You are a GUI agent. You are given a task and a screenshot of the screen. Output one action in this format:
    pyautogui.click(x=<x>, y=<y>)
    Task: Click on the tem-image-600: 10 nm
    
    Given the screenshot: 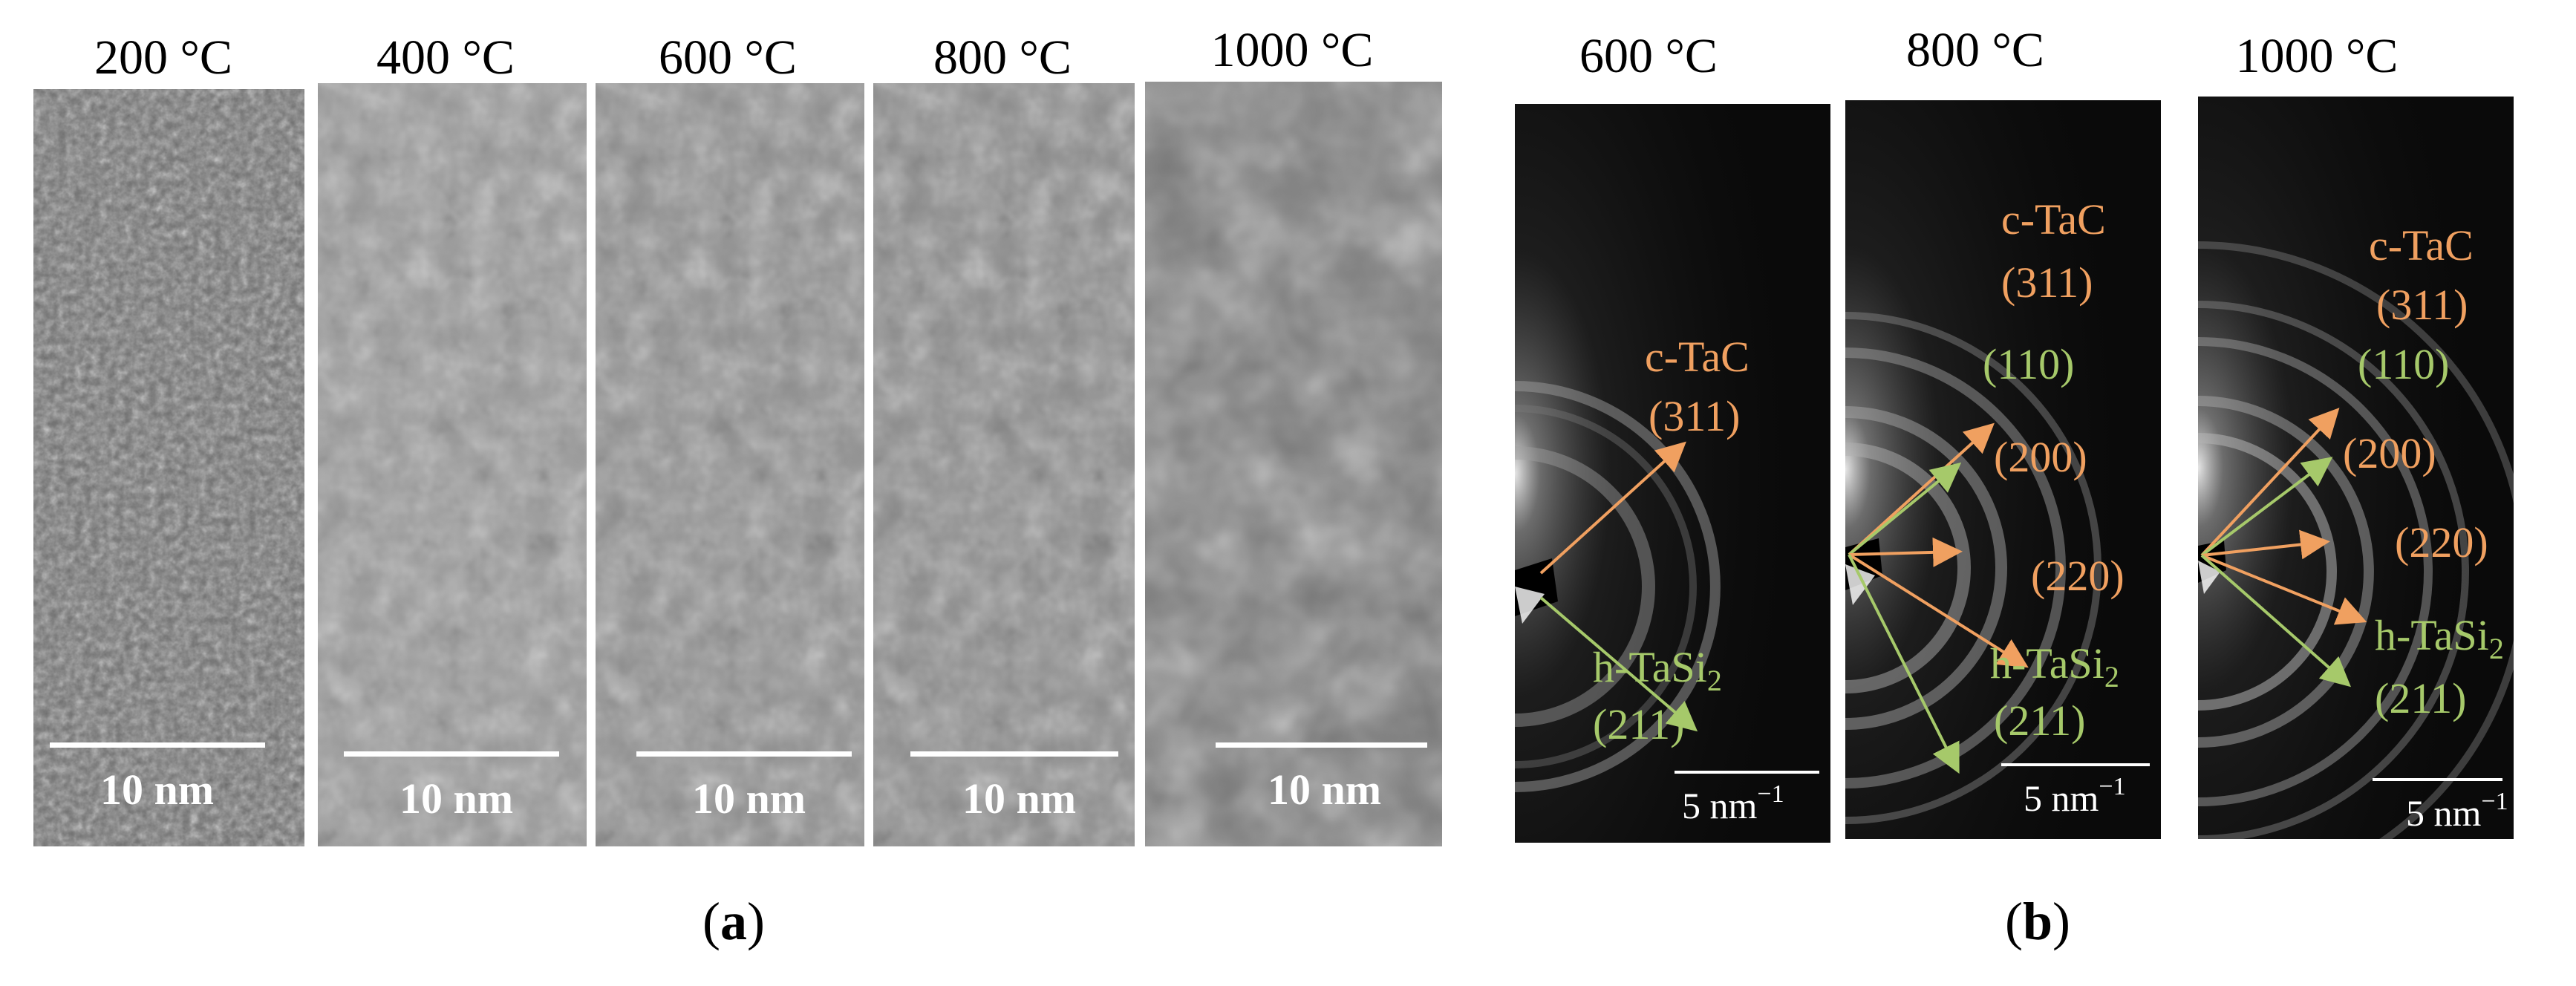 What is the action you would take?
    pyautogui.click(x=730, y=465)
    